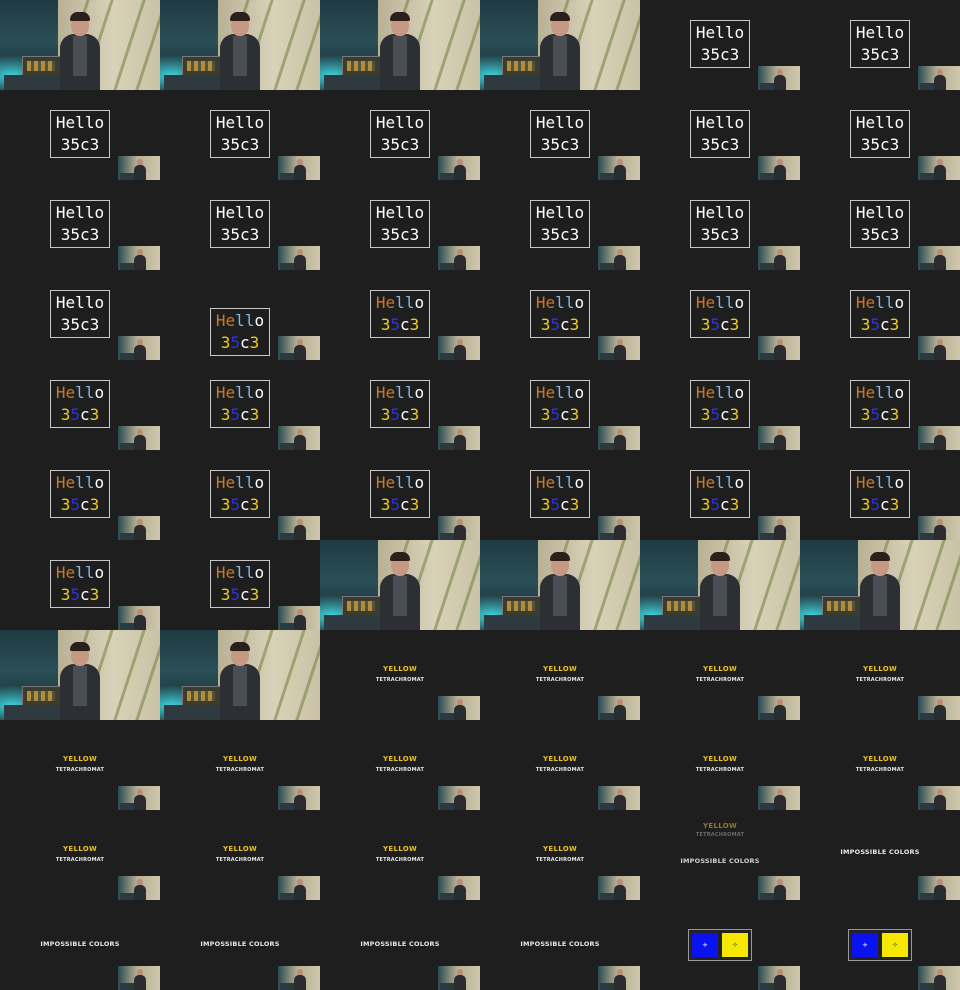 Image resolution: width=960 pixels, height=990 pixels. What do you see at coordinates (720, 945) in the screenshot?
I see `video-frame: + ✧` at bounding box center [720, 945].